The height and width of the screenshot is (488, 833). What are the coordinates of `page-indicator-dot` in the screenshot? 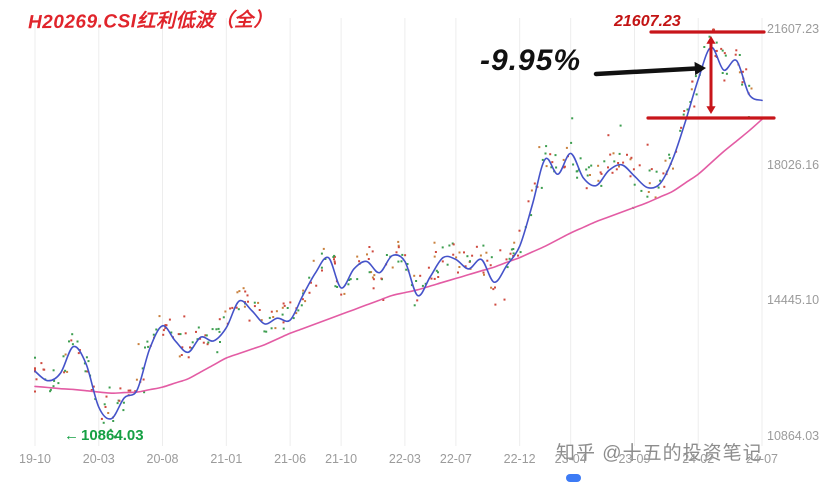 It's located at (573, 478).